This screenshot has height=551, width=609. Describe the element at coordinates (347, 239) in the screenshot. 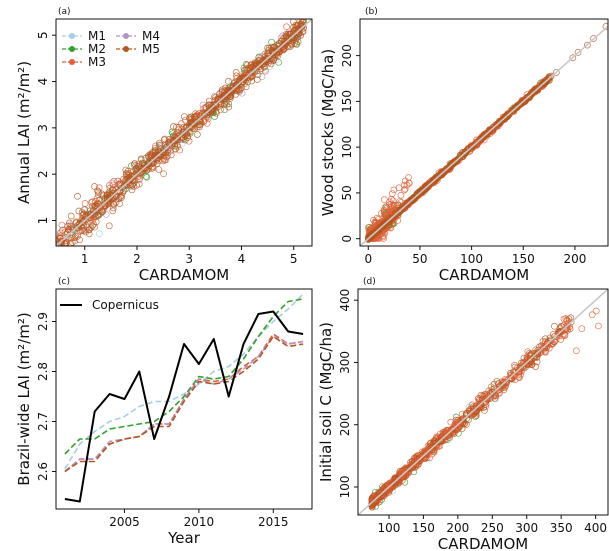

I see `y-tick-label: 0` at that location.